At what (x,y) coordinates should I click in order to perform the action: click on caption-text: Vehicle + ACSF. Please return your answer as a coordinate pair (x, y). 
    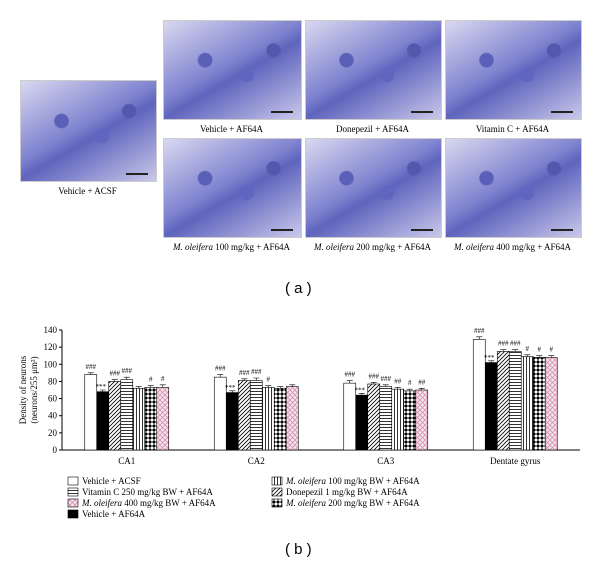
    Looking at the image, I should click on (87, 191).